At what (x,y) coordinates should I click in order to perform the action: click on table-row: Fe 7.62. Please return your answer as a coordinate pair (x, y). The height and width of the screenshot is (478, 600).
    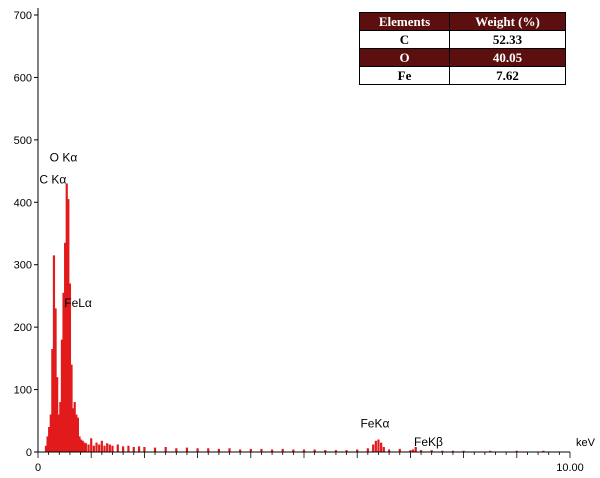
    Looking at the image, I should click on (462, 75).